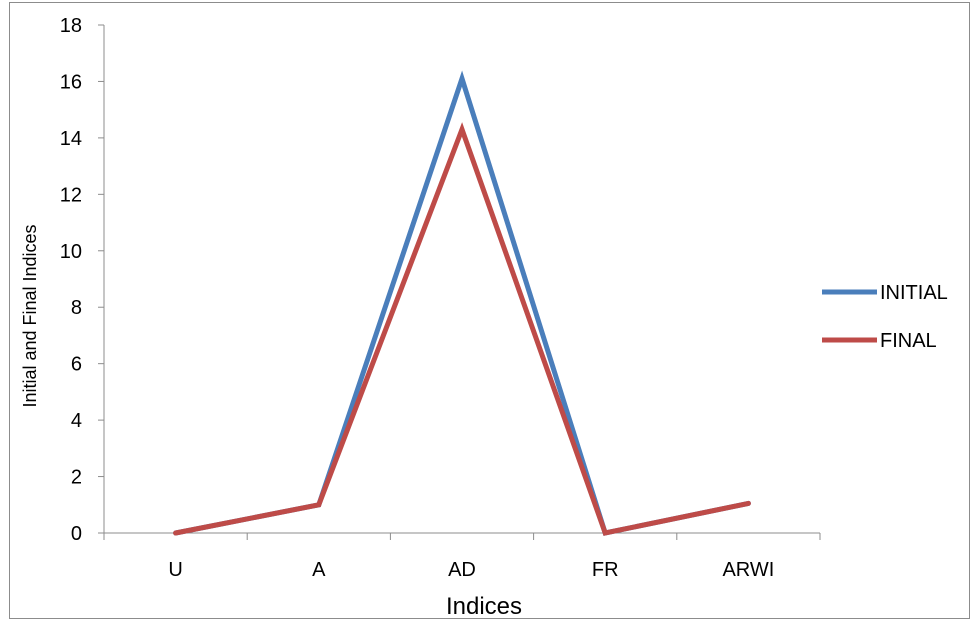  I want to click on y-tick-label: 4, so click(76, 421).